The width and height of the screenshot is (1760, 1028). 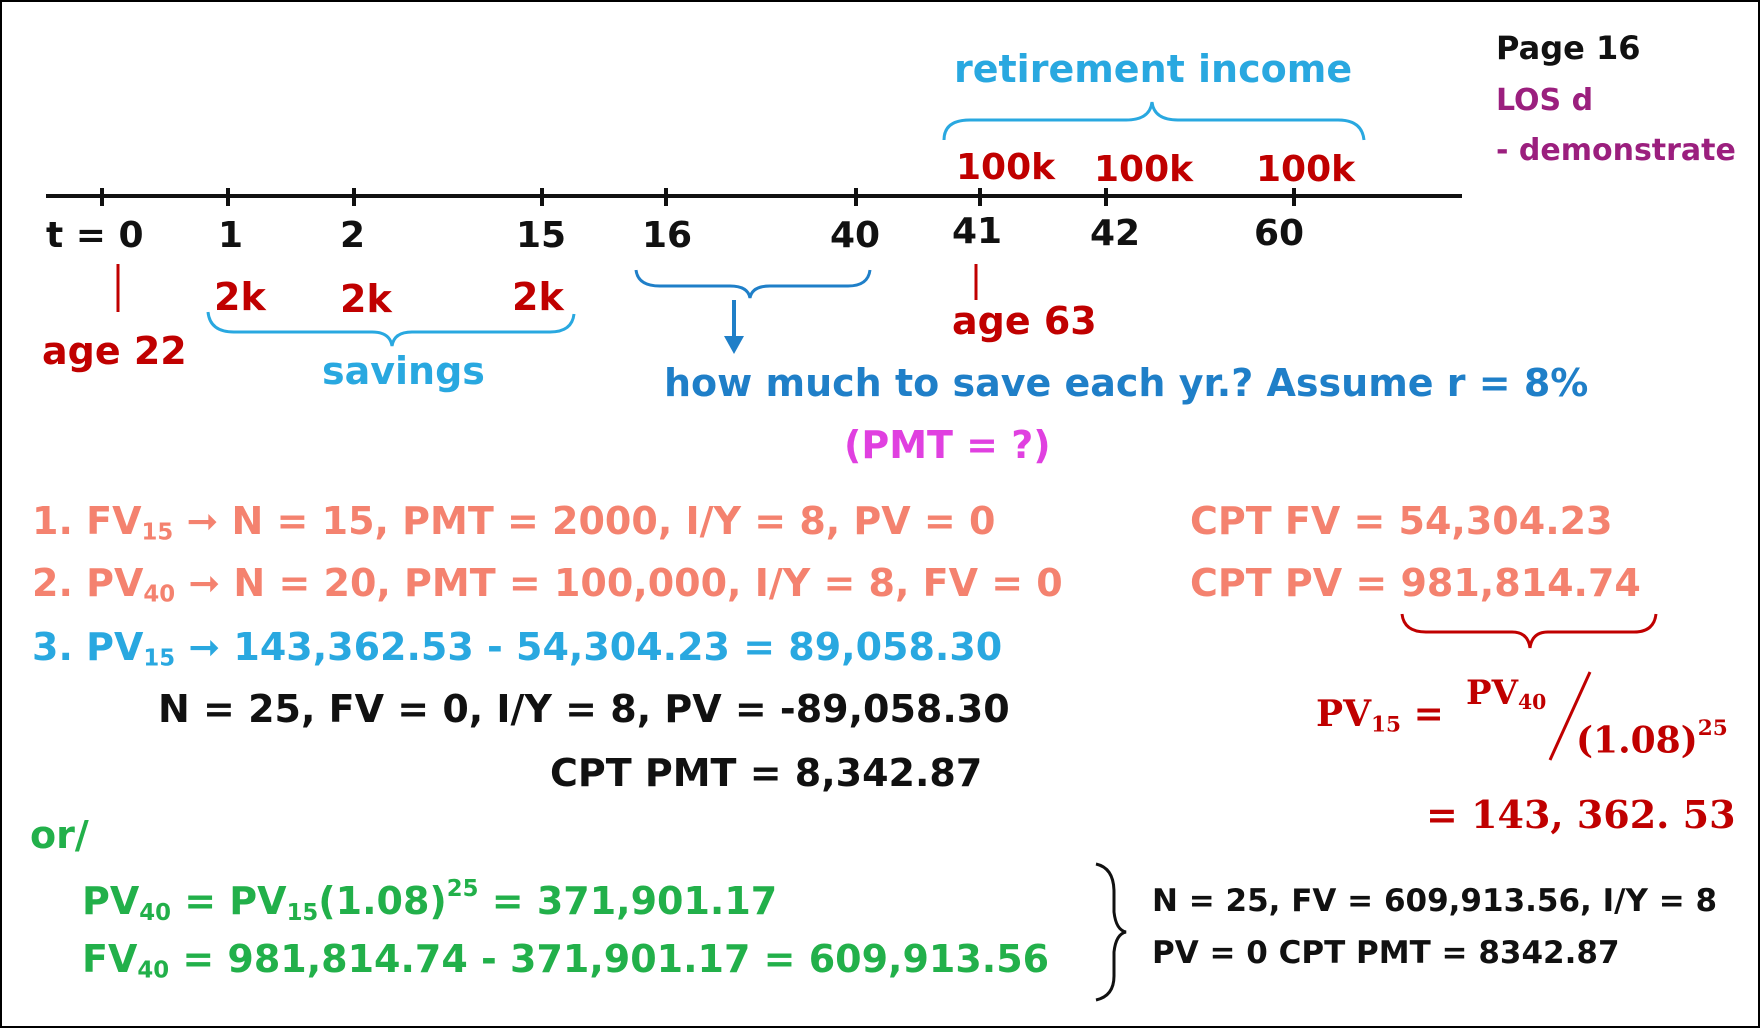 What do you see at coordinates (1506, 694) in the screenshot?
I see `formula-numerator: PV40` at bounding box center [1506, 694].